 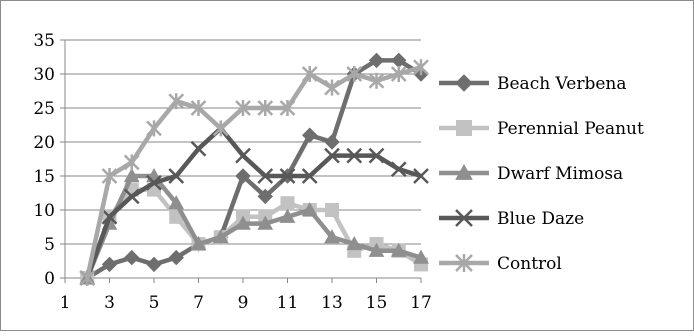 I want to click on x-tick-label: 17, so click(x=421, y=303).